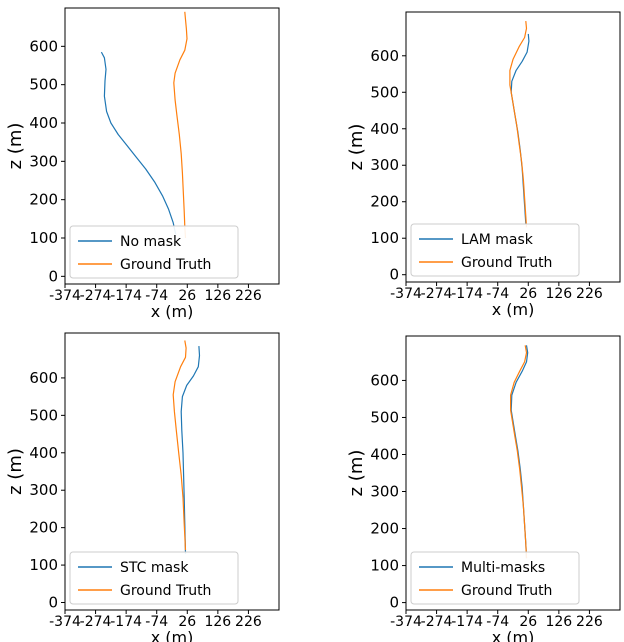 Image resolution: width=624 pixels, height=642 pixels. I want to click on legend-label-1: STC mask, so click(154, 568).